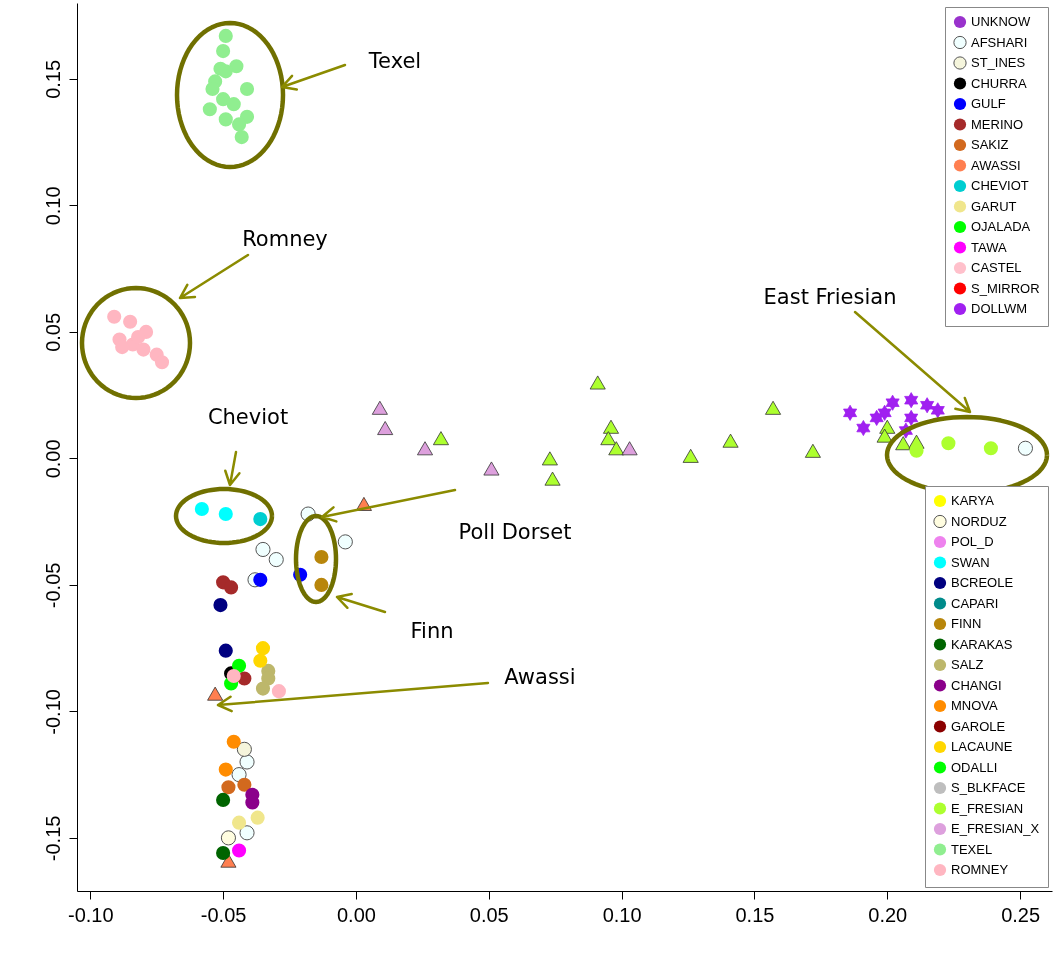 The width and height of the screenshot is (1059, 960). Describe the element at coordinates (52, 459) in the screenshot. I see `y-tick-label: 0.00` at that location.